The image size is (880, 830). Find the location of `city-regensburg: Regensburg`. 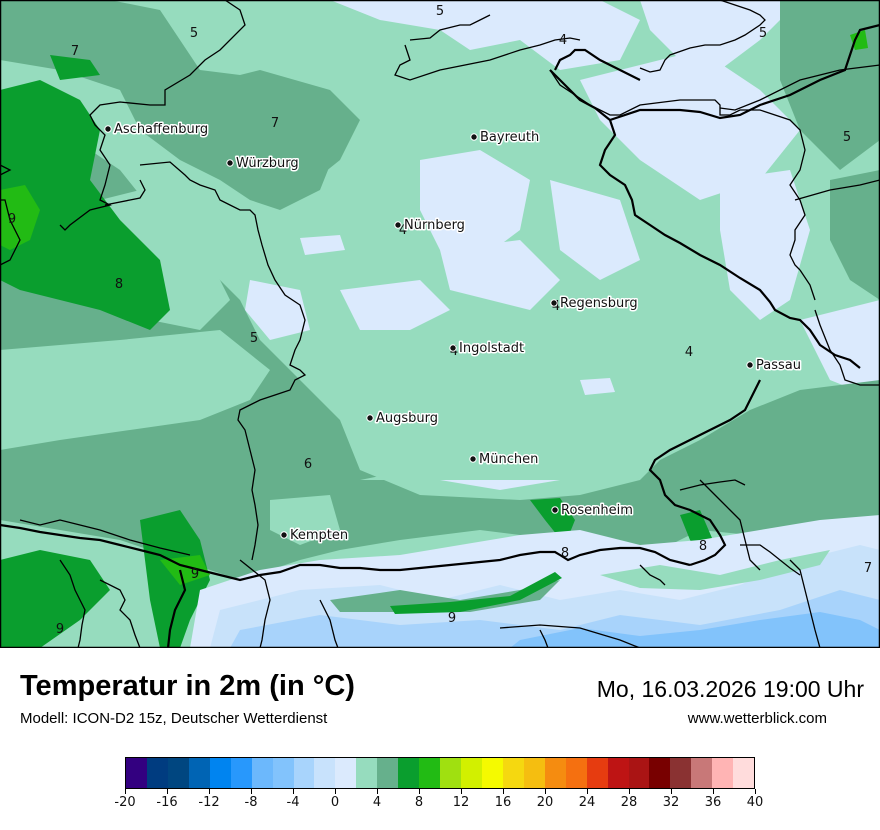

city-regensburg: Regensburg is located at coordinates (594, 304).